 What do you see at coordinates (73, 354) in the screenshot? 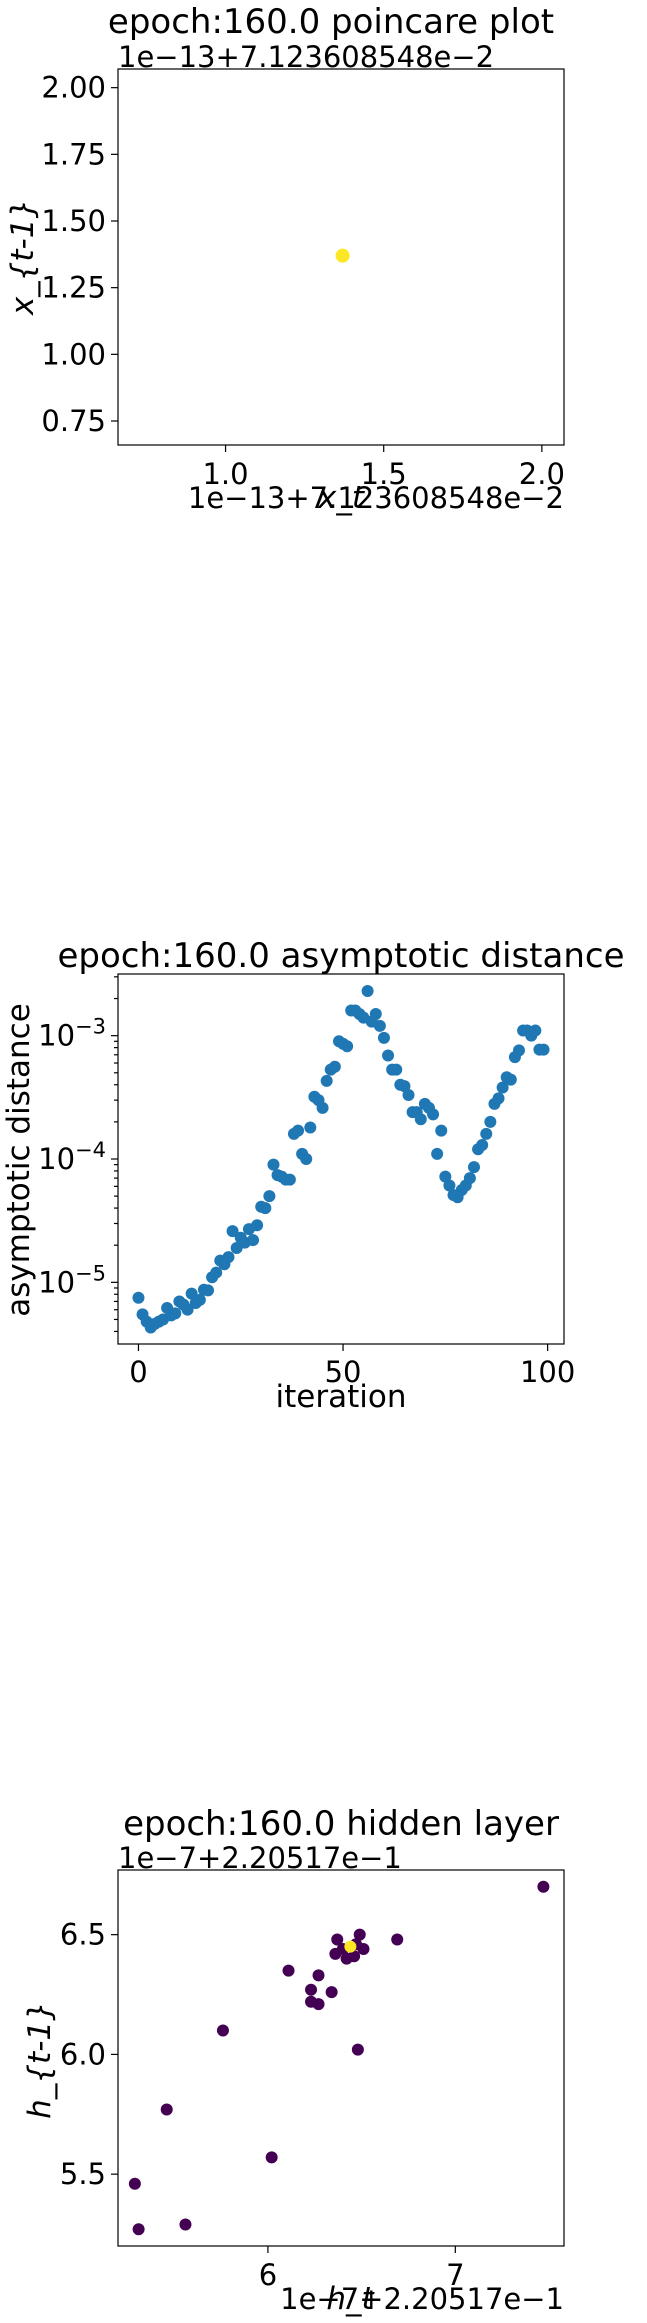
I see `chart1-ytick-label: 1.00` at bounding box center [73, 354].